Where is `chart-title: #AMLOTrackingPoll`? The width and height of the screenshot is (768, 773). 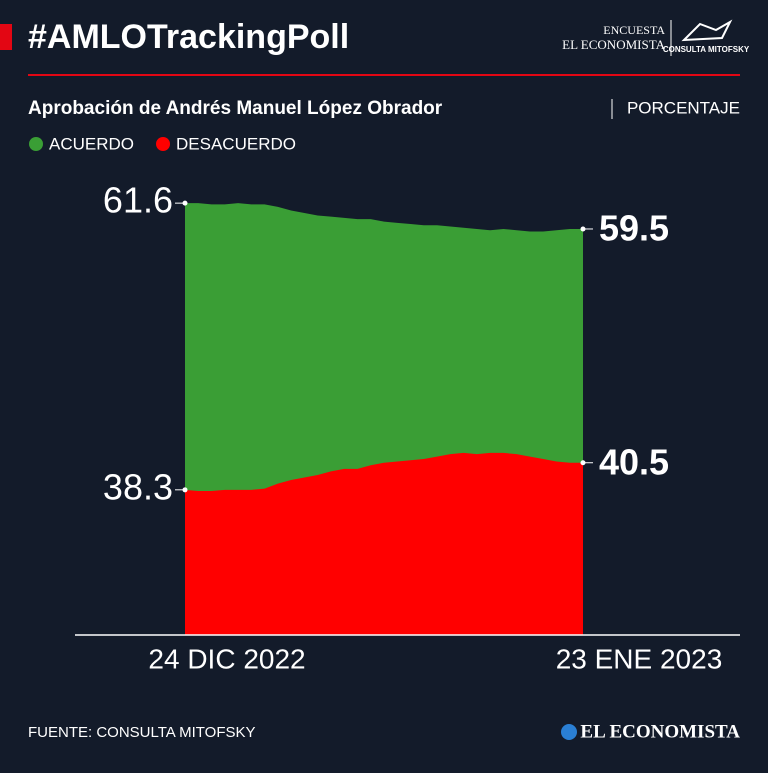
chart-title: #AMLOTrackingPoll is located at coordinates (188, 37).